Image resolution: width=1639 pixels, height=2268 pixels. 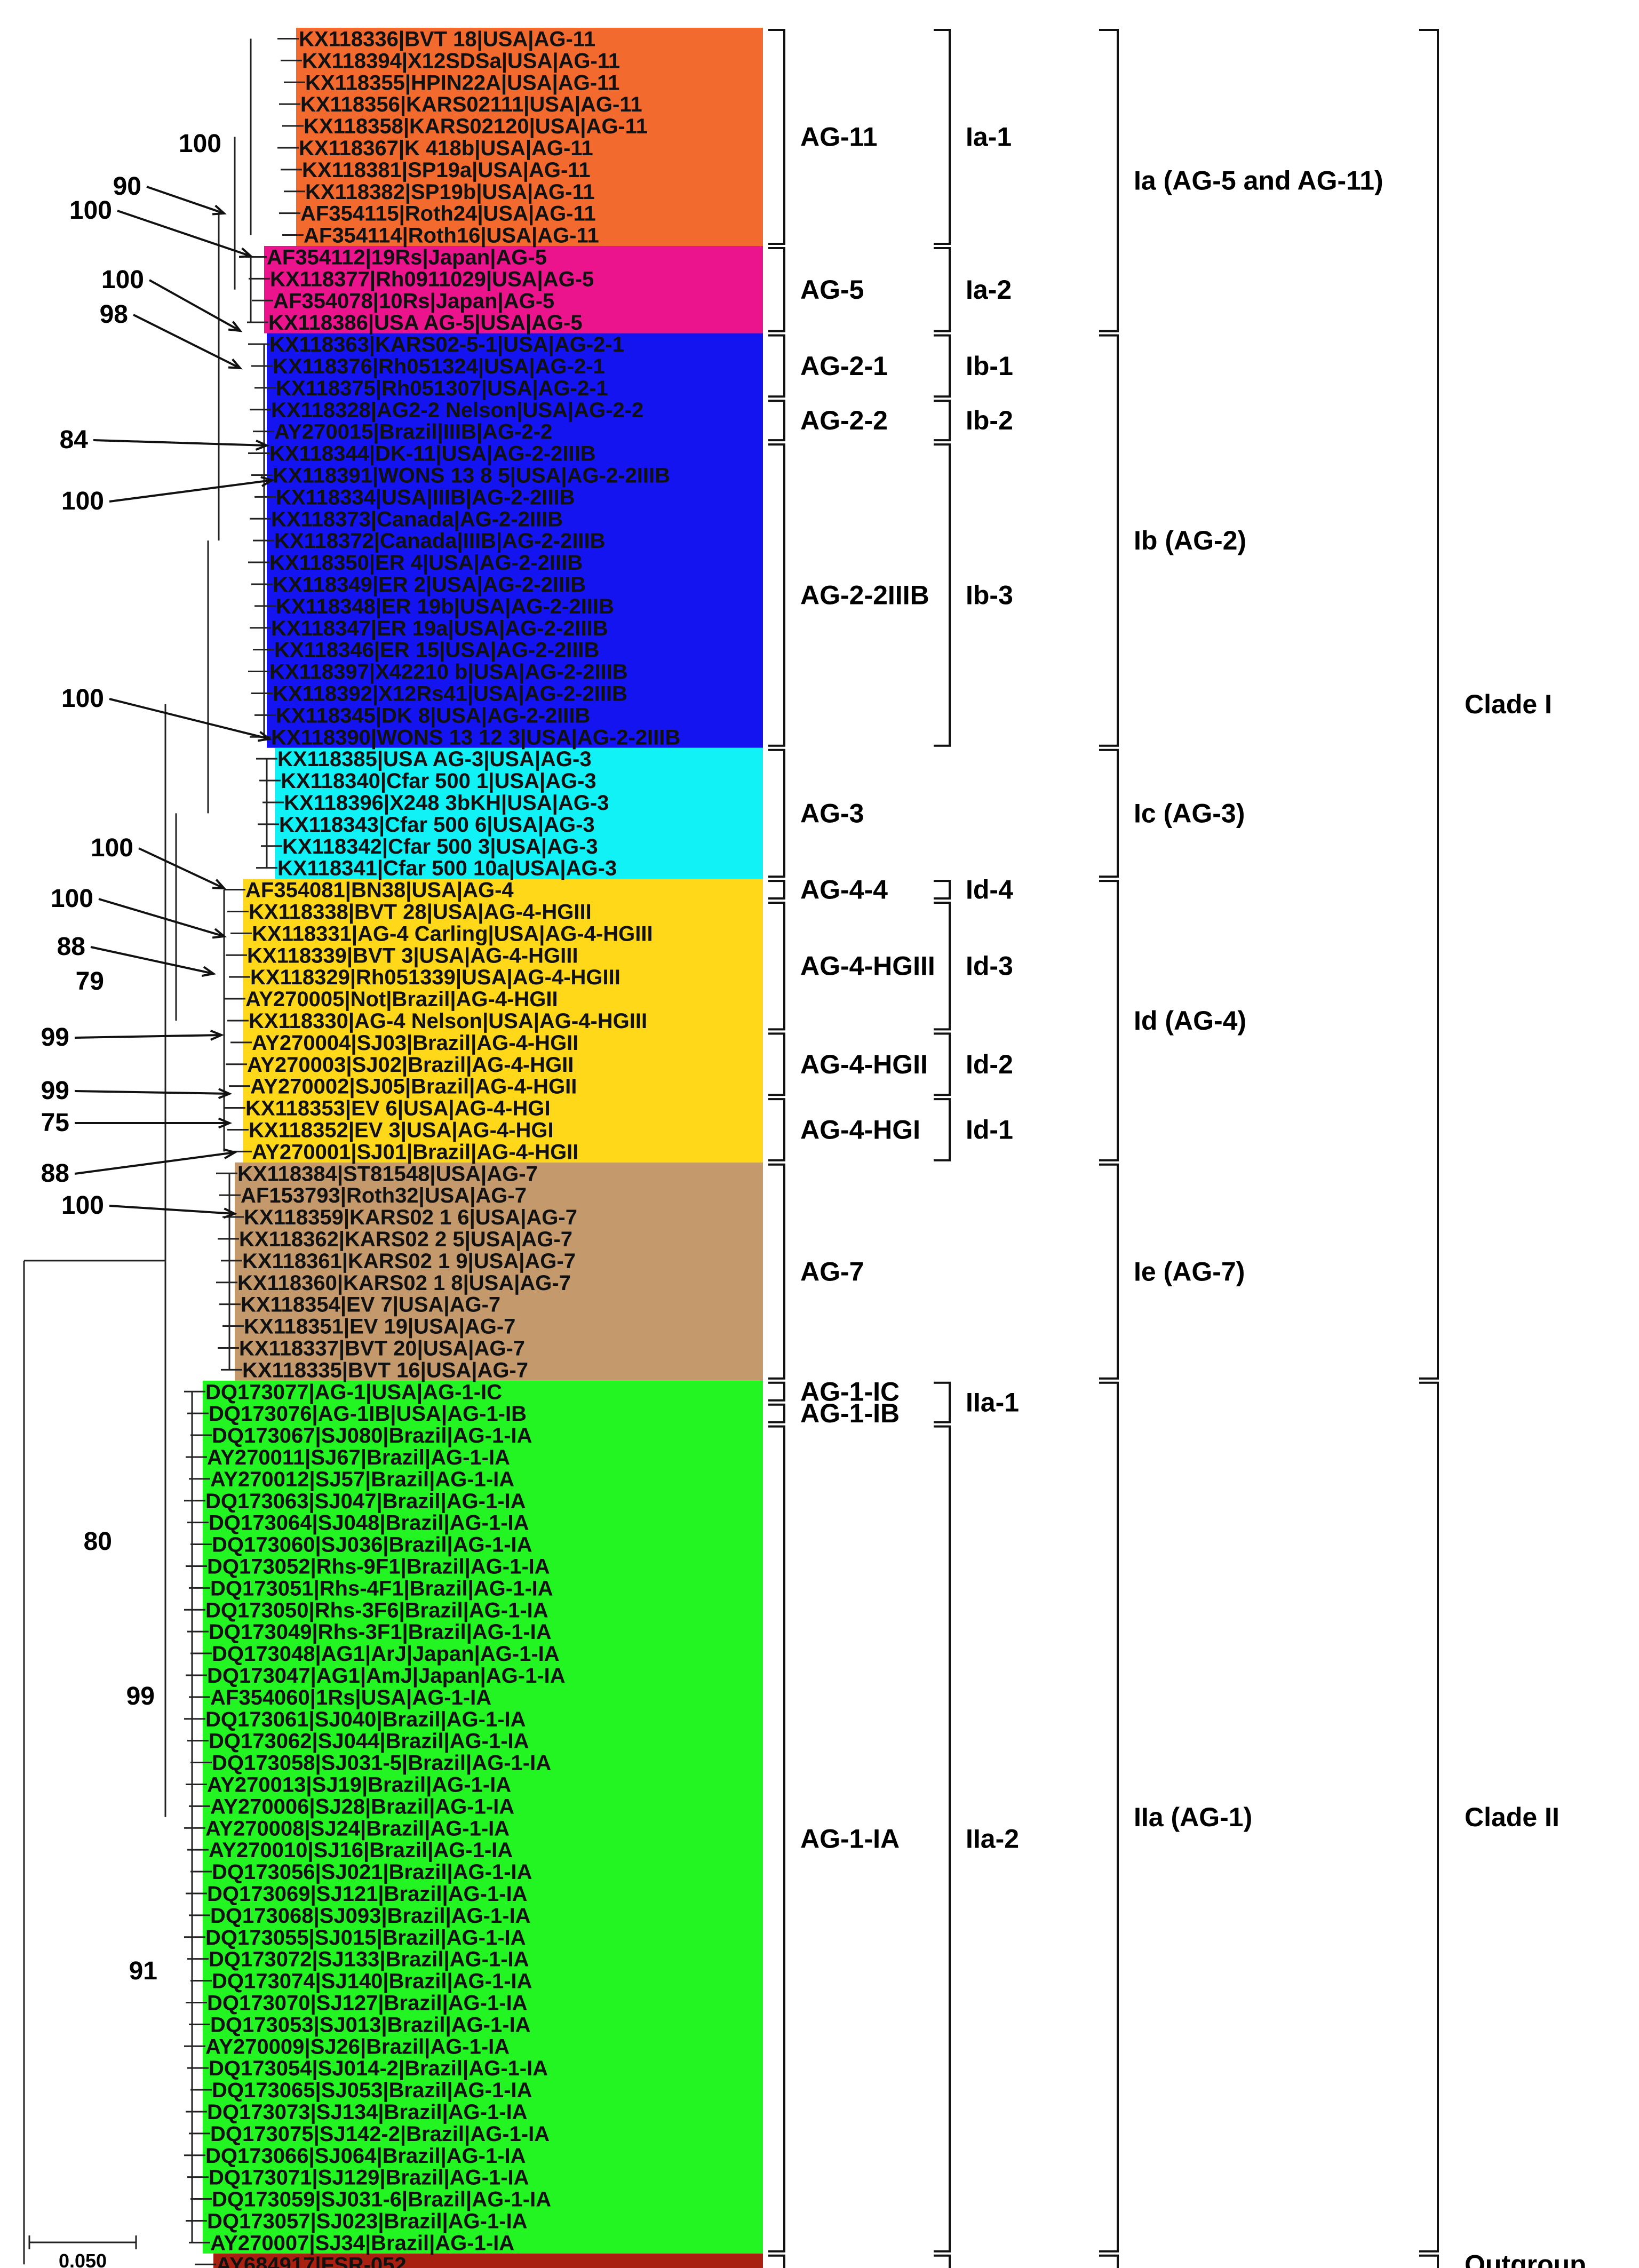 I want to click on subclade-label: Ia-1, so click(x=989, y=137).